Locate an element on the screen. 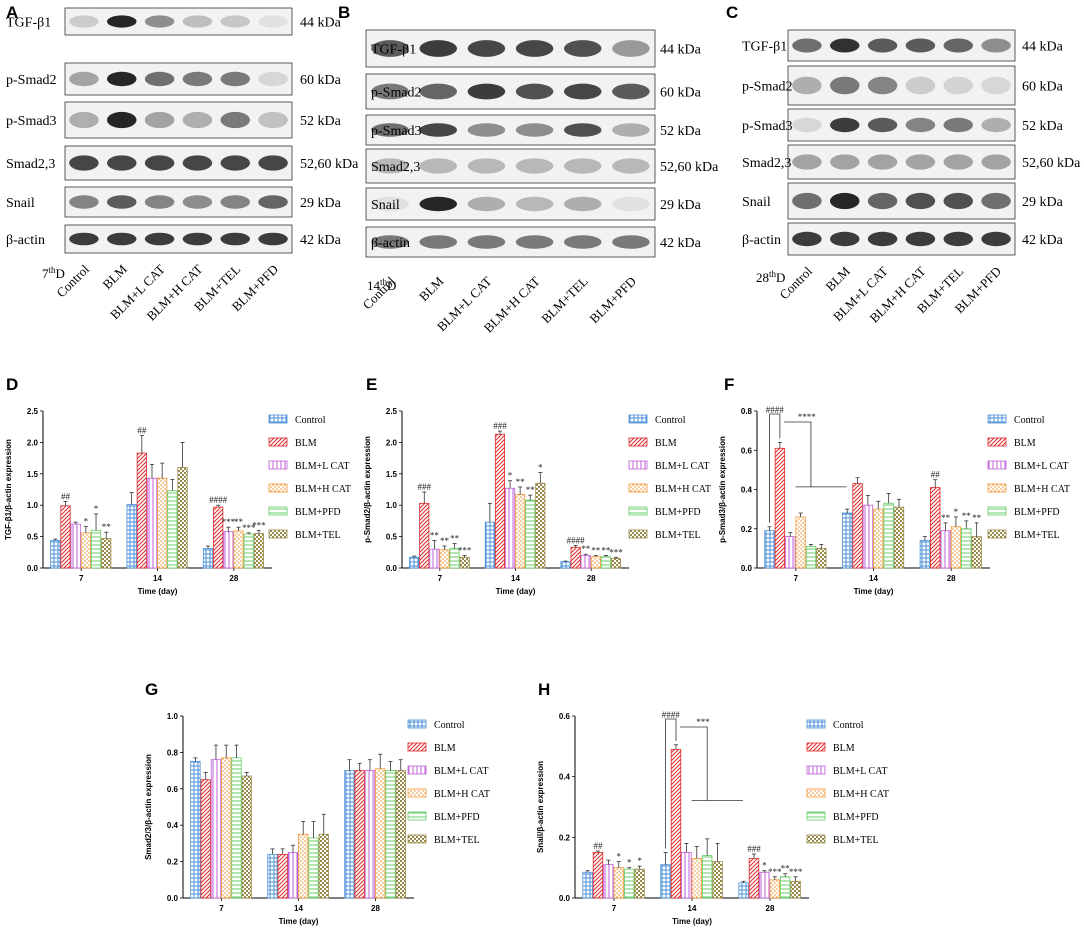  legend-label: BLM is located at coordinates (445, 748).